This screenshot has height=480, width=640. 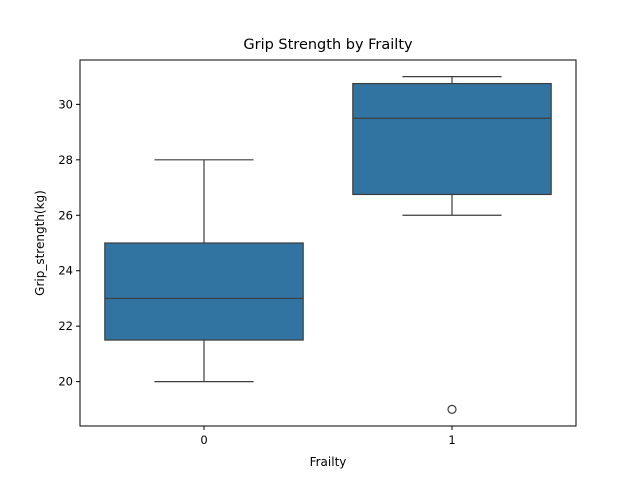 What do you see at coordinates (65, 271) in the screenshot?
I see `y-tick-label: 24` at bounding box center [65, 271].